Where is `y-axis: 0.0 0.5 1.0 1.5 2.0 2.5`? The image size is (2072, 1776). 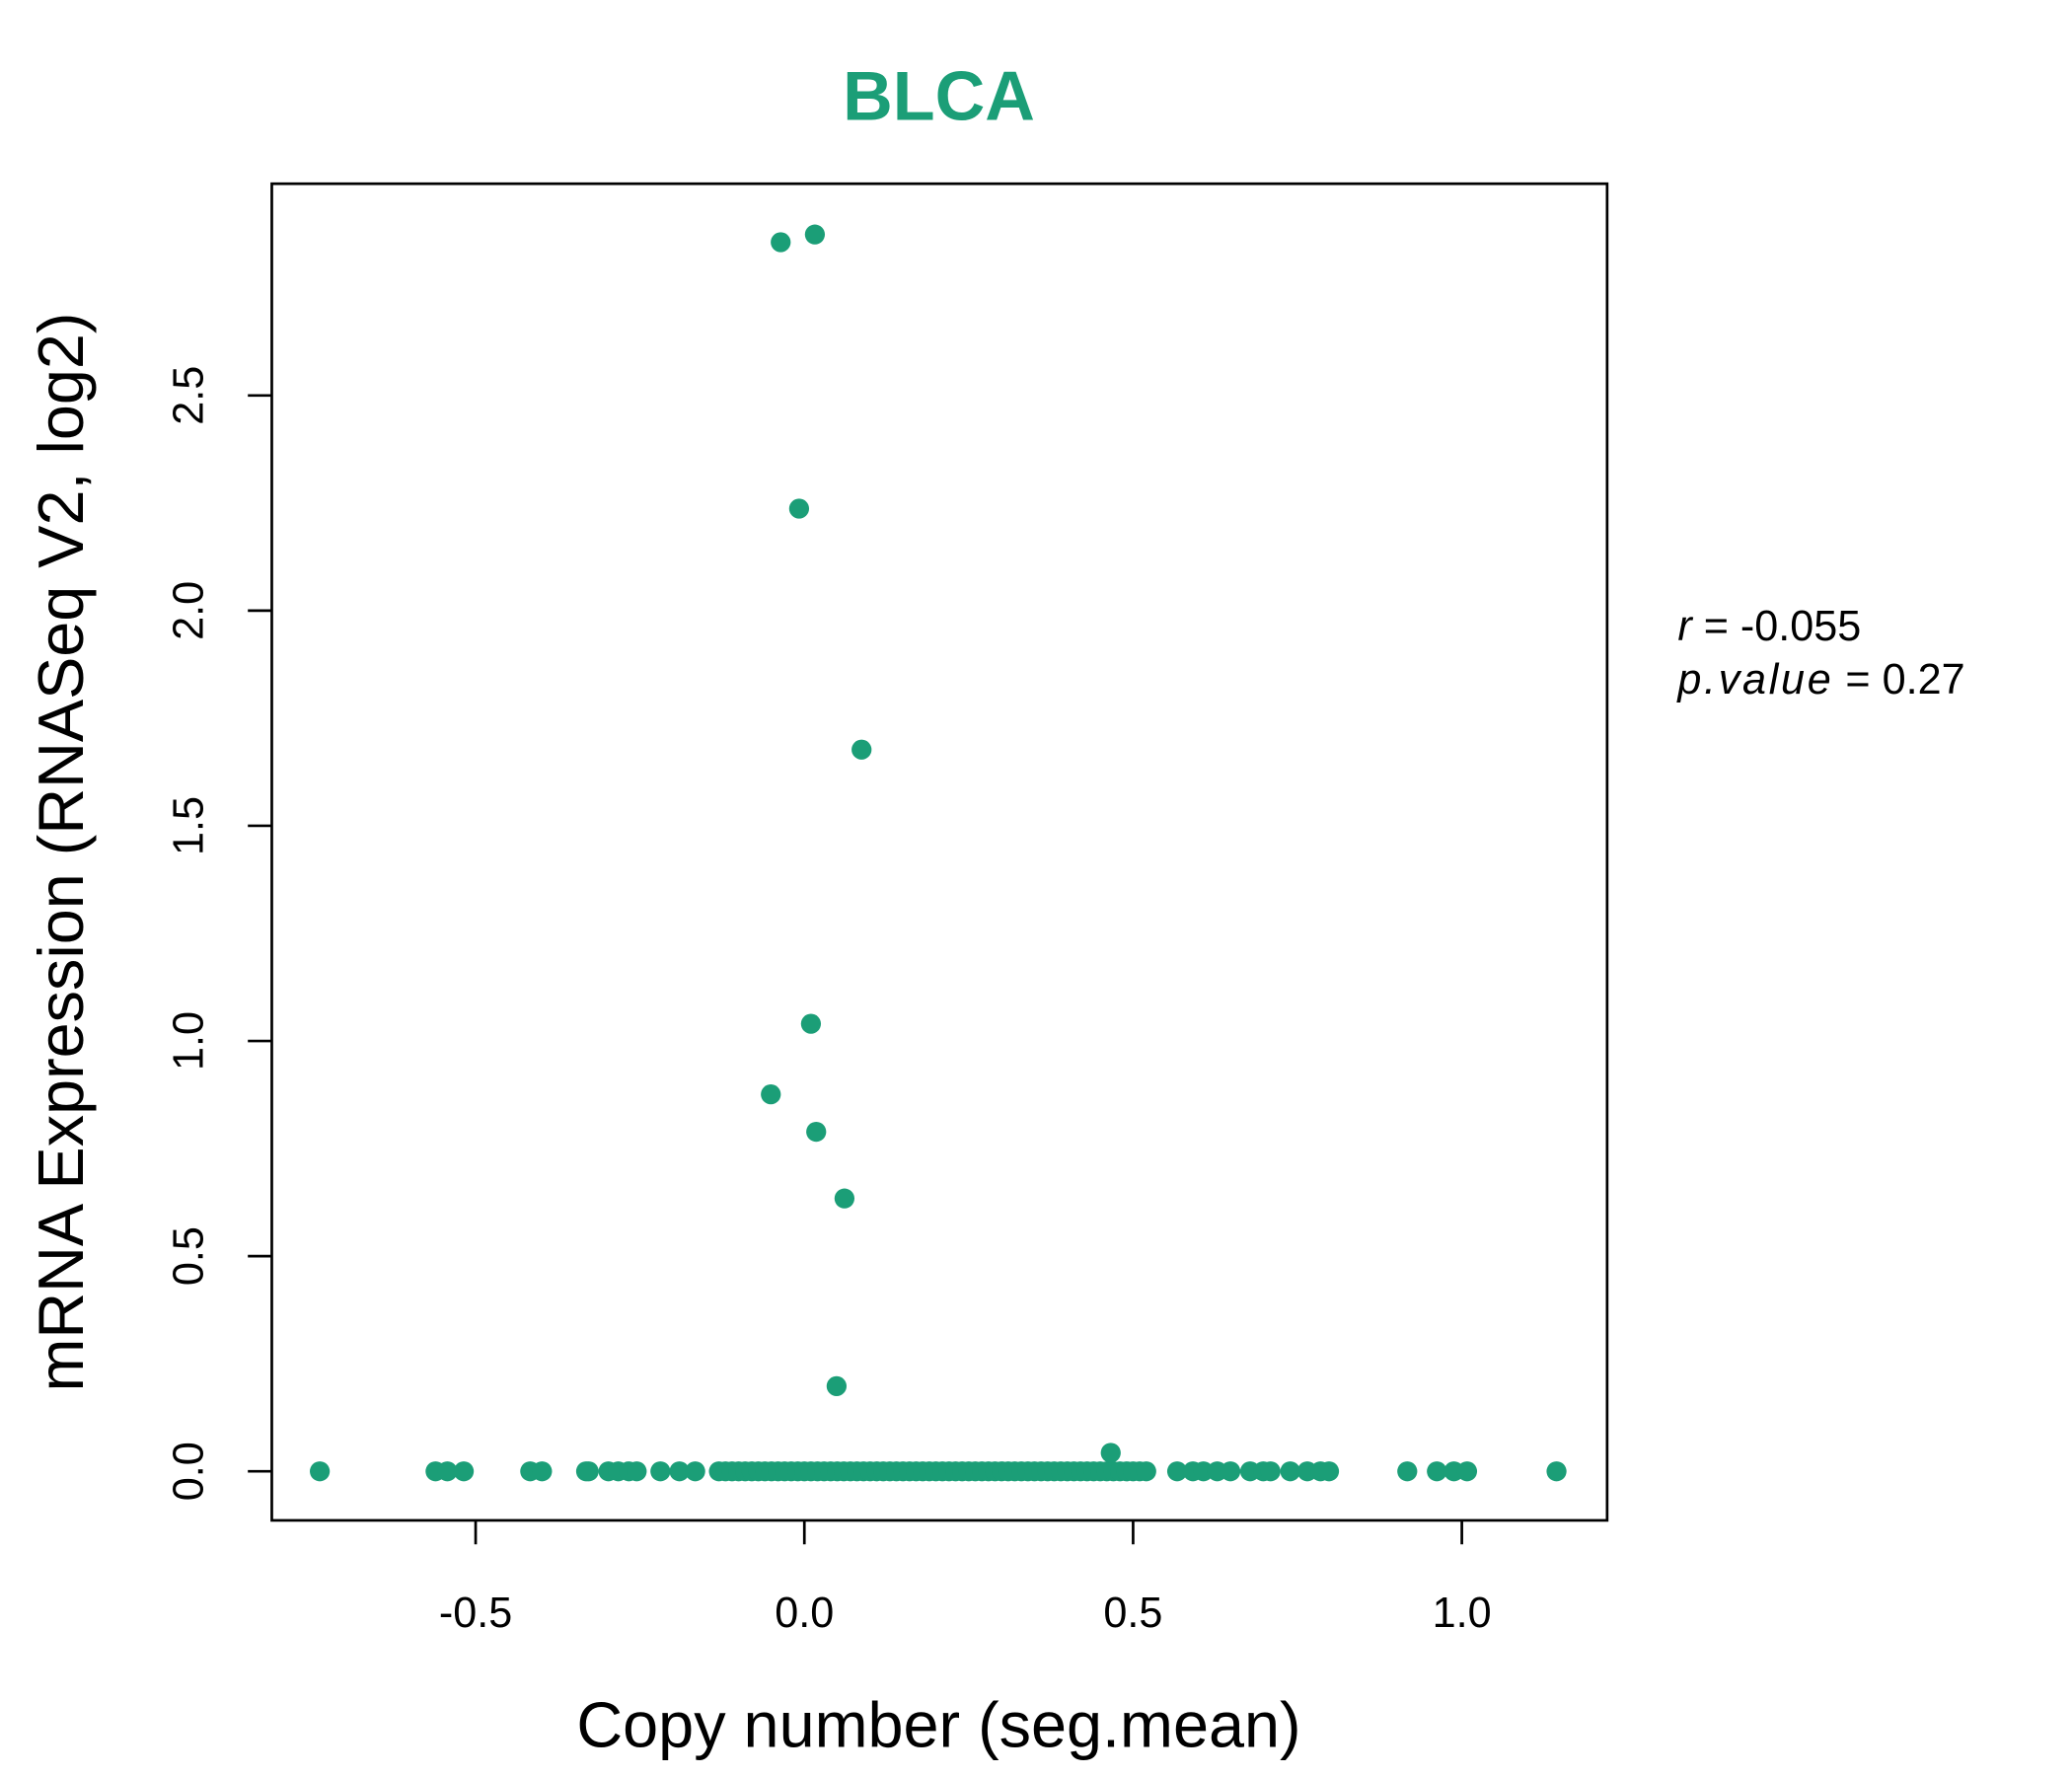
y-axis: 0.0 0.5 1.0 1.5 2.0 2.5 is located at coordinates (218, 934).